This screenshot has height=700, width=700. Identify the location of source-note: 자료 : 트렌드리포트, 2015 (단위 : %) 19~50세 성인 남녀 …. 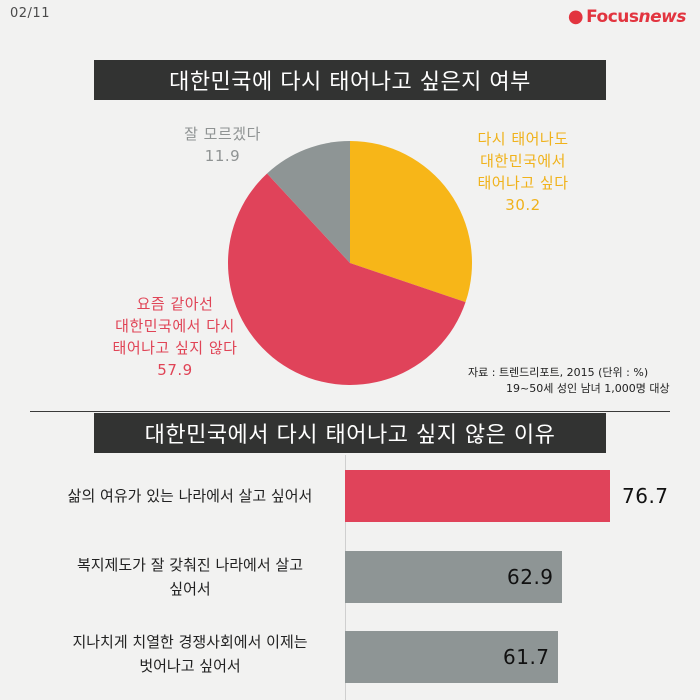
(569, 381).